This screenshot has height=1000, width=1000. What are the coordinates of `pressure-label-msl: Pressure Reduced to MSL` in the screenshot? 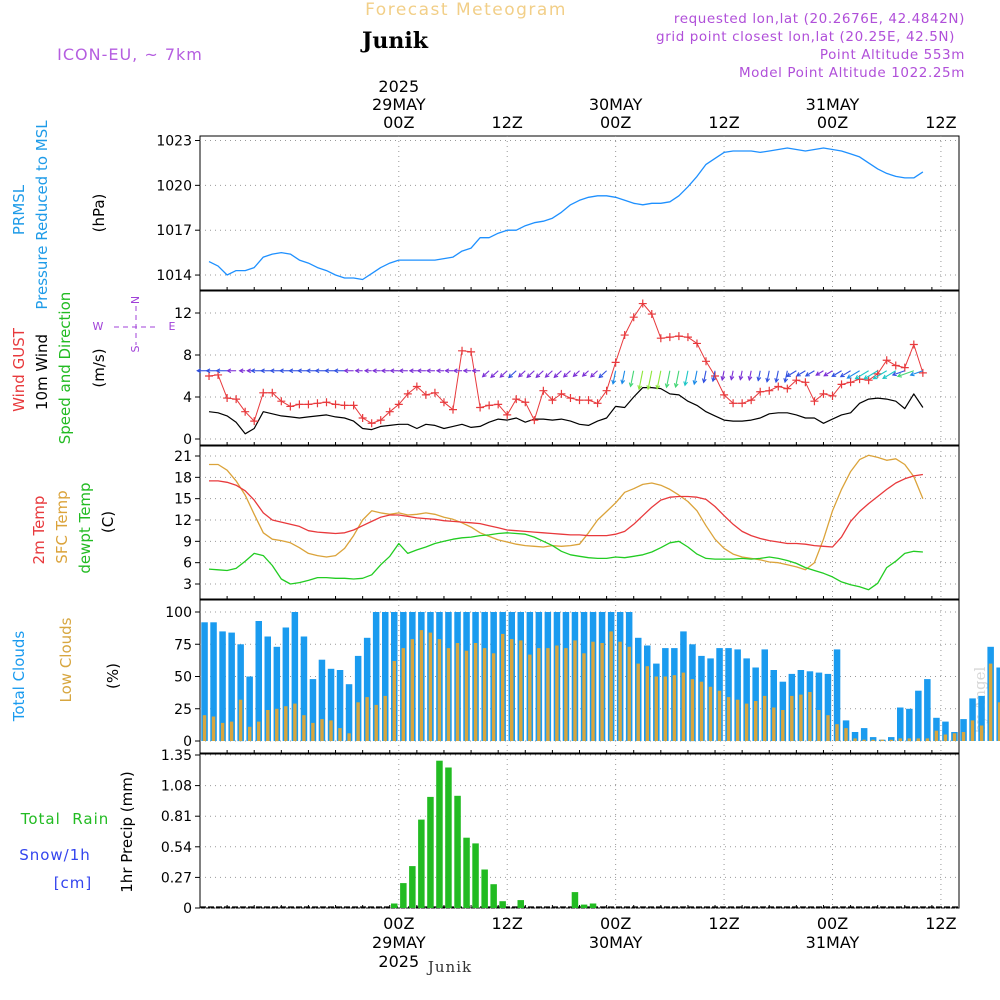 It's located at (42, 215).